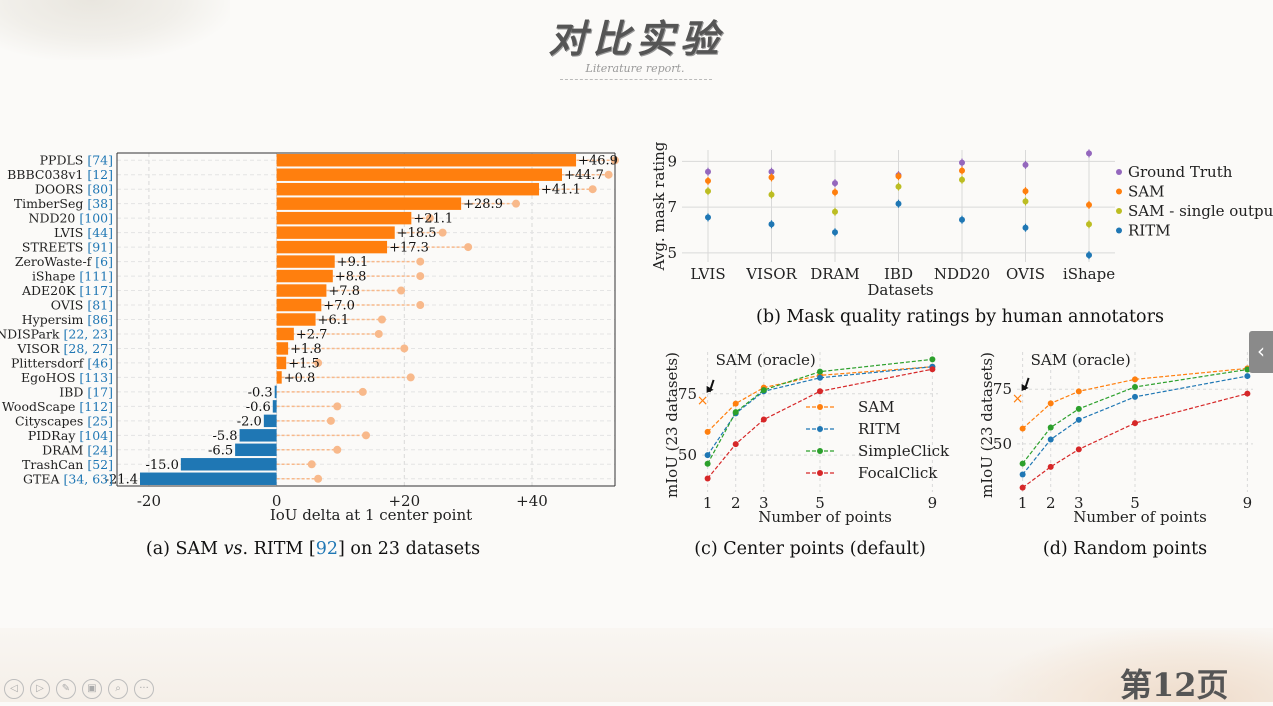 The image size is (1273, 706). I want to click on series-line, so click(820, 411).